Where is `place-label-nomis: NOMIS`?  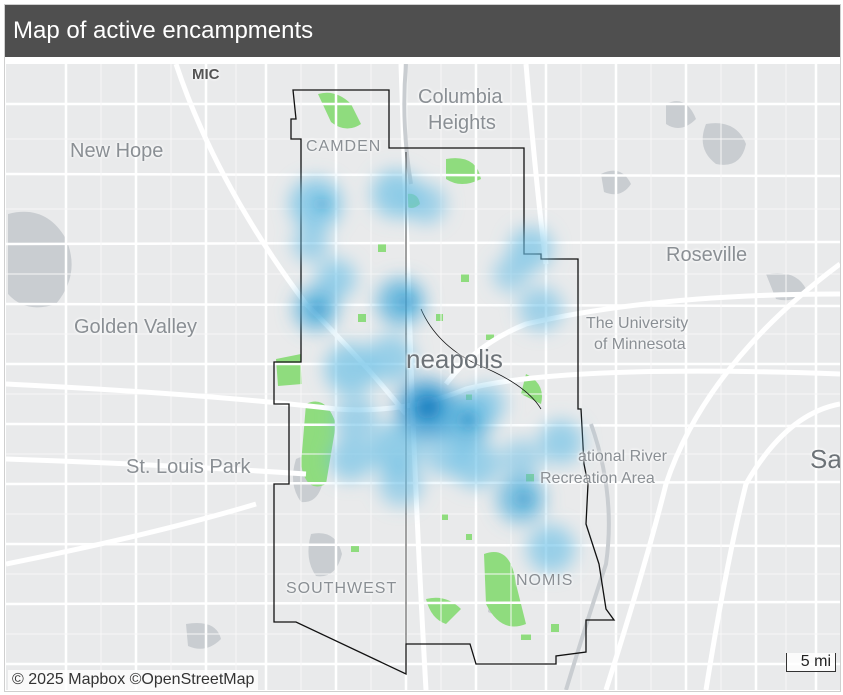
place-label-nomis: NOMIS is located at coordinates (545, 580).